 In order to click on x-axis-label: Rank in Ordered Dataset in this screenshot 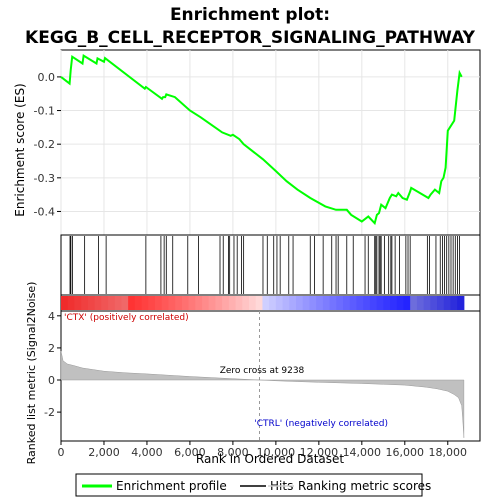, I will do `click(270, 459)`.